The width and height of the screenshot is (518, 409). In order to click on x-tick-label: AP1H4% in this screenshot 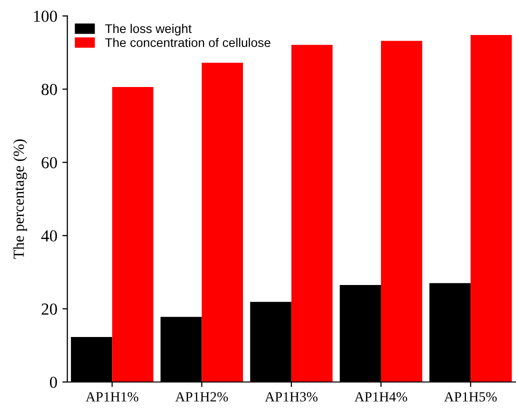, I will do `click(381, 397)`.